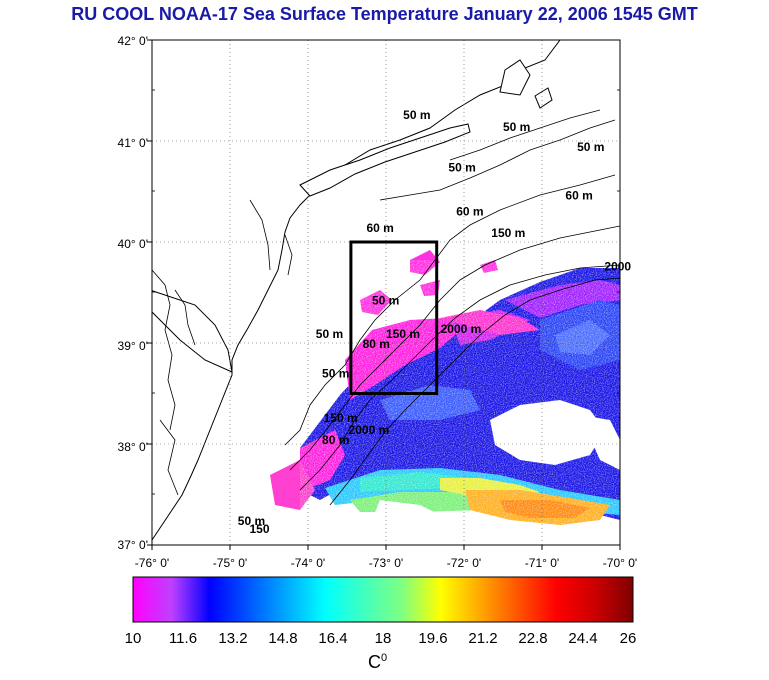 The width and height of the screenshot is (769, 680). What do you see at coordinates (433, 638) in the screenshot?
I see `colorbar-tick: 19.6` at bounding box center [433, 638].